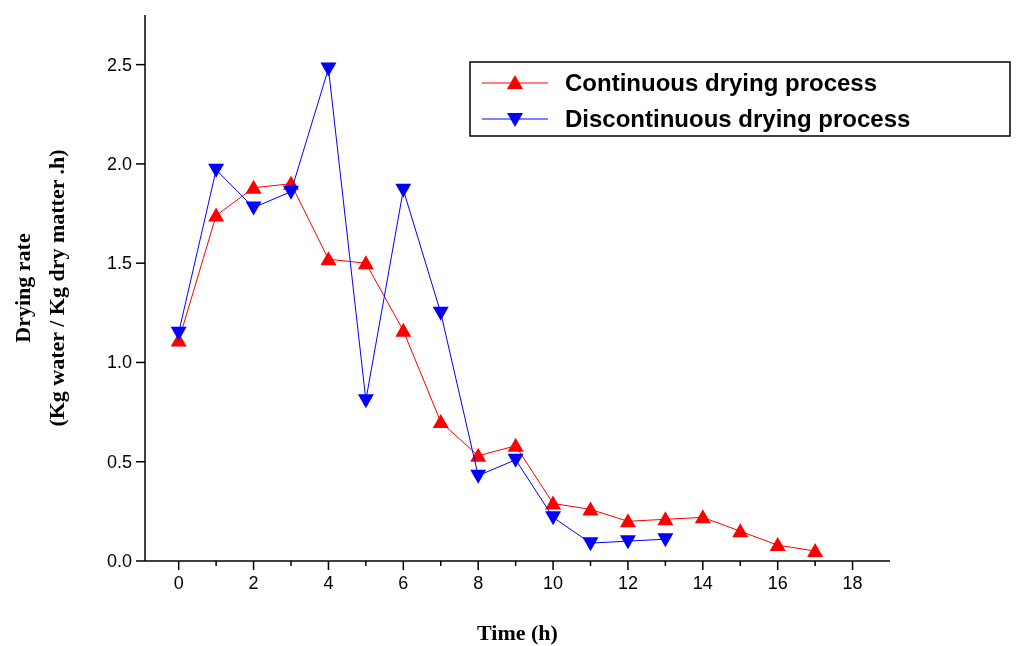 This screenshot has height=646, width=1016. What do you see at coordinates (328, 583) in the screenshot?
I see `x-tick-label: 4` at bounding box center [328, 583].